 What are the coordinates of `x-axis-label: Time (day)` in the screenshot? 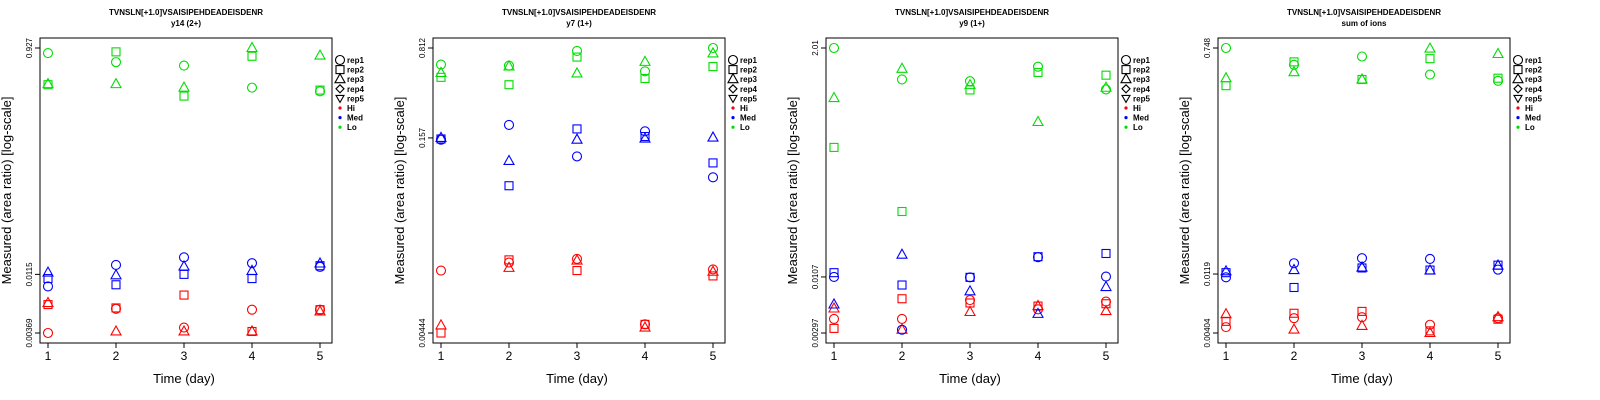 It's located at (184, 378).